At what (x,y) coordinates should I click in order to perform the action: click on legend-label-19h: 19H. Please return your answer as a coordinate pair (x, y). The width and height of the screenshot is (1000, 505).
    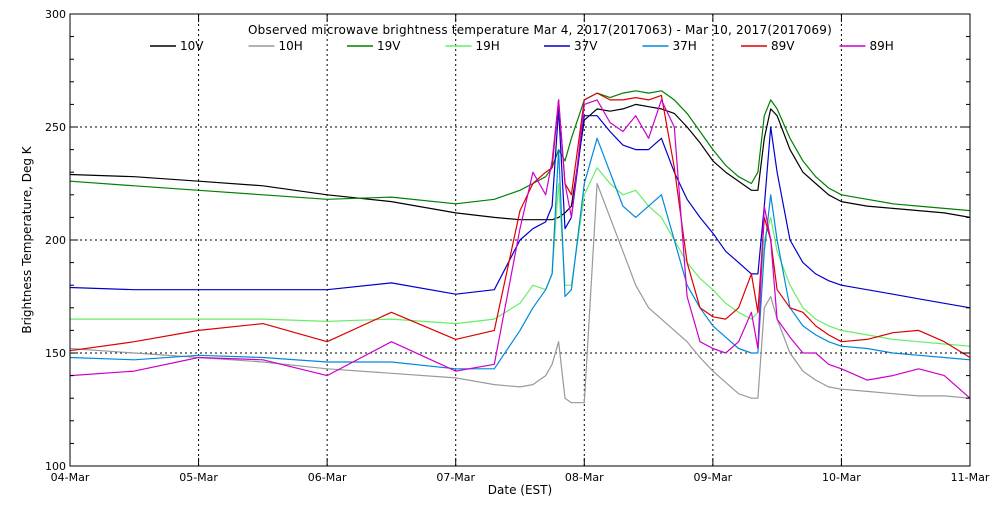
    Looking at the image, I should click on (488, 46).